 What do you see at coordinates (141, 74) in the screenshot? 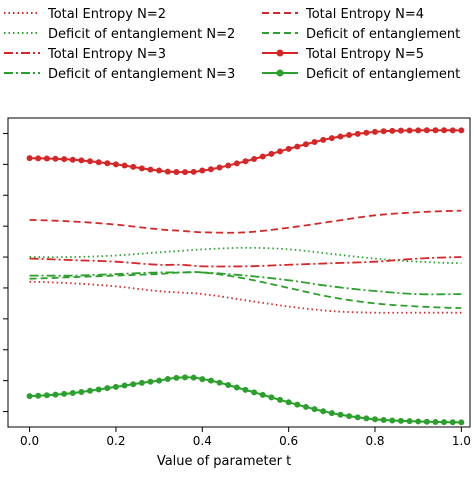
I see `legend-label: Deficit of entanglement N=3` at bounding box center [141, 74].